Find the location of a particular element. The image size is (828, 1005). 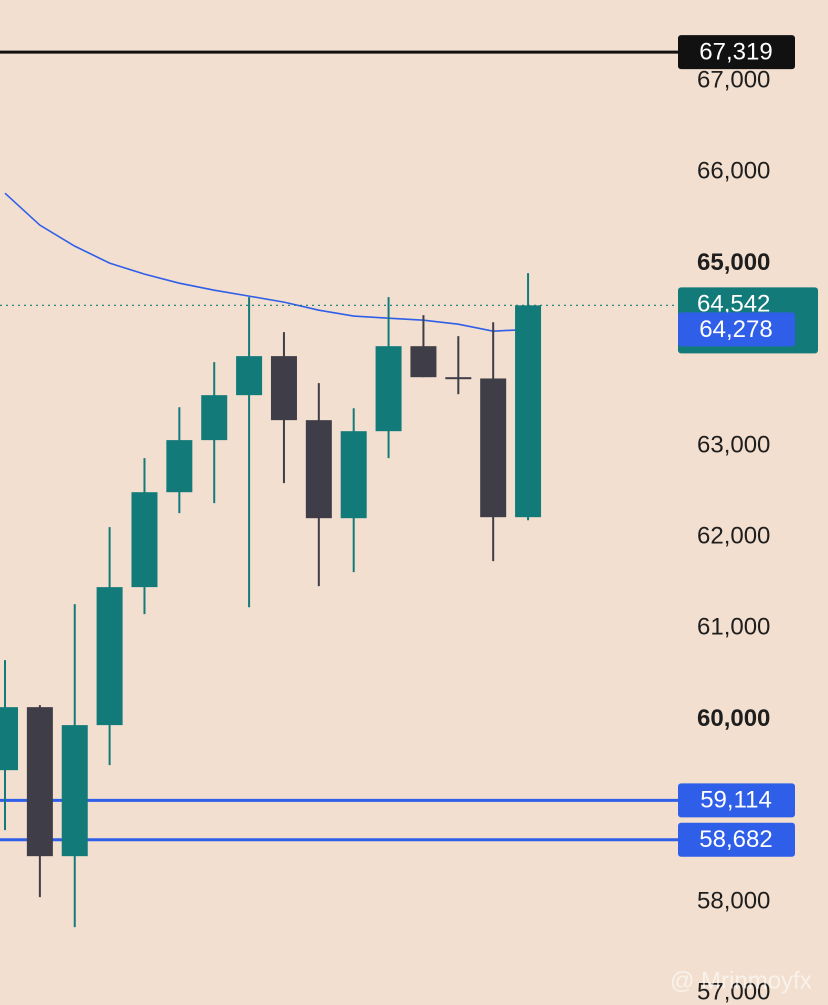

y-tick-label: 60,000 is located at coordinates (733, 718).